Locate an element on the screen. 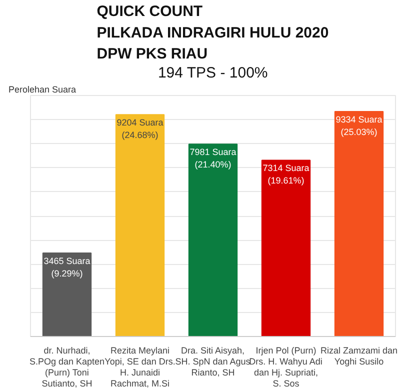 The image size is (413, 391). data-label: 3465 Suara (9.29%) is located at coordinates (67, 267).